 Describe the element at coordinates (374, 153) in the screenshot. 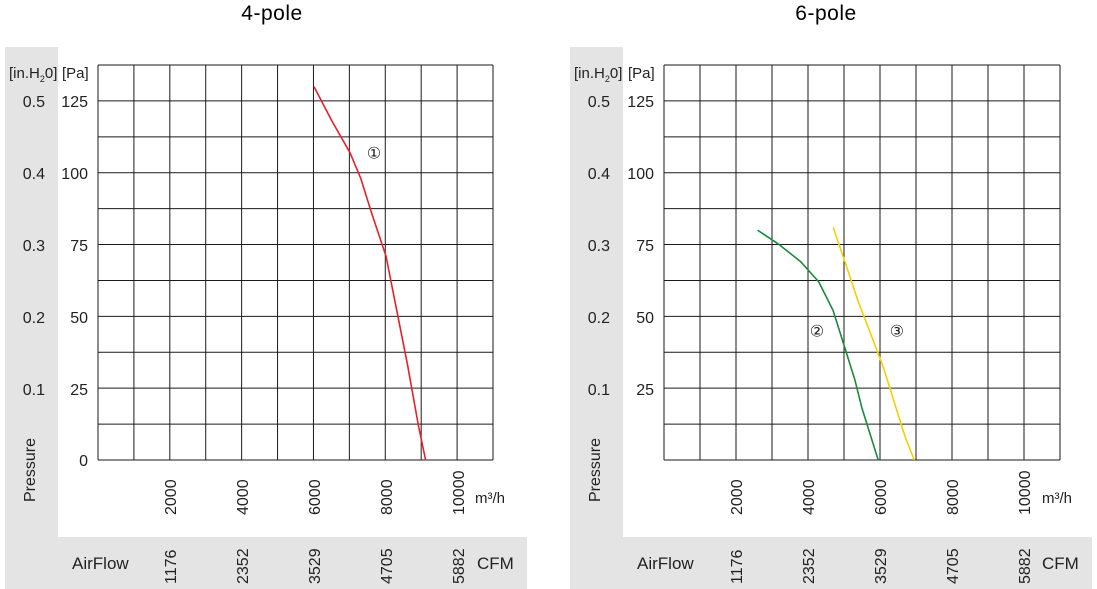

I see `series-marker-label: ①` at that location.